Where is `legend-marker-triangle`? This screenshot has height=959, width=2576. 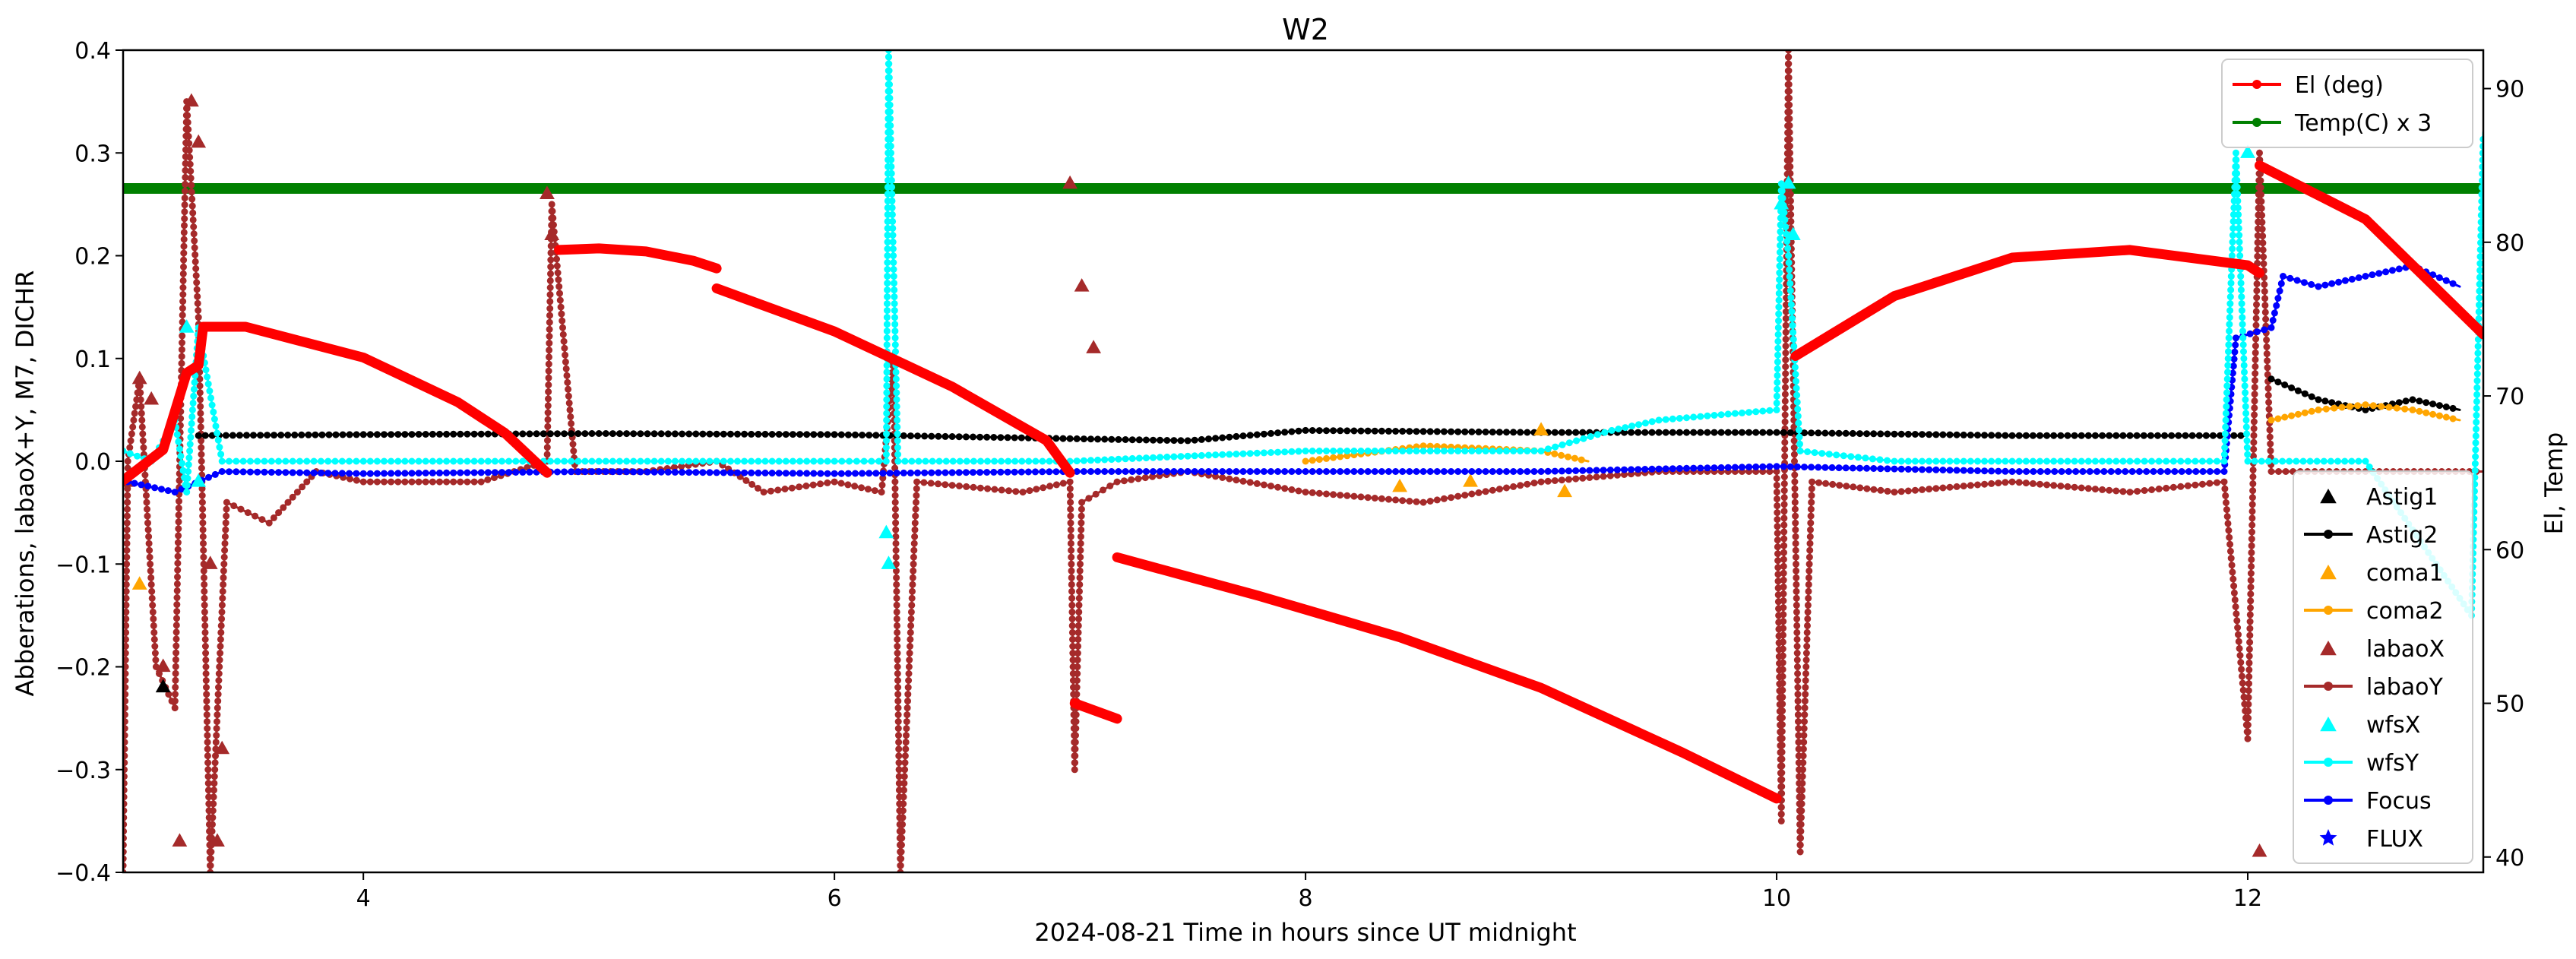
legend-marker-triangle is located at coordinates (2328, 572).